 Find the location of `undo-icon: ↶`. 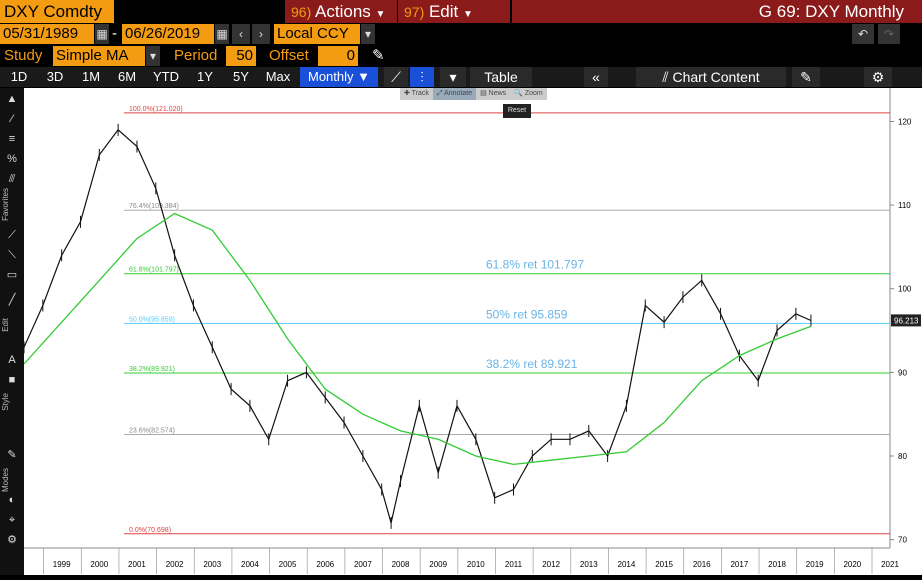

undo-icon: ↶ is located at coordinates (863, 34).